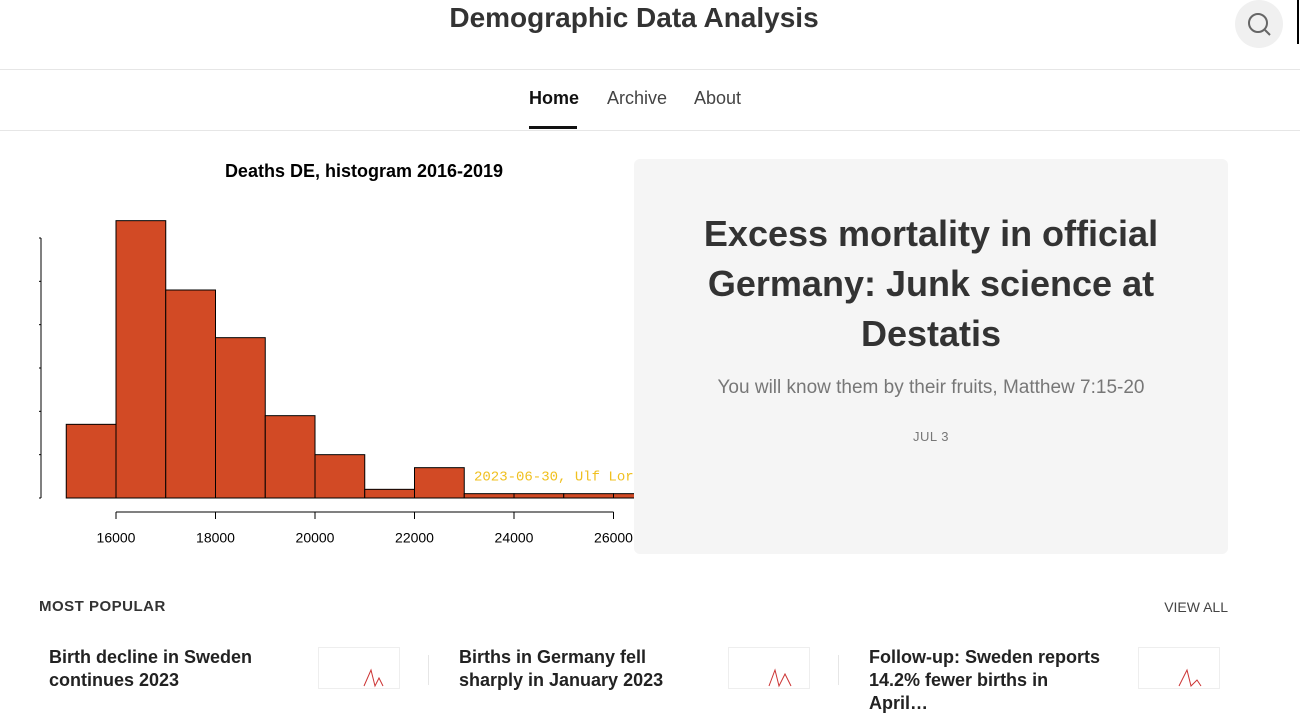  I want to click on x-tick-label: 20000, so click(315, 538).